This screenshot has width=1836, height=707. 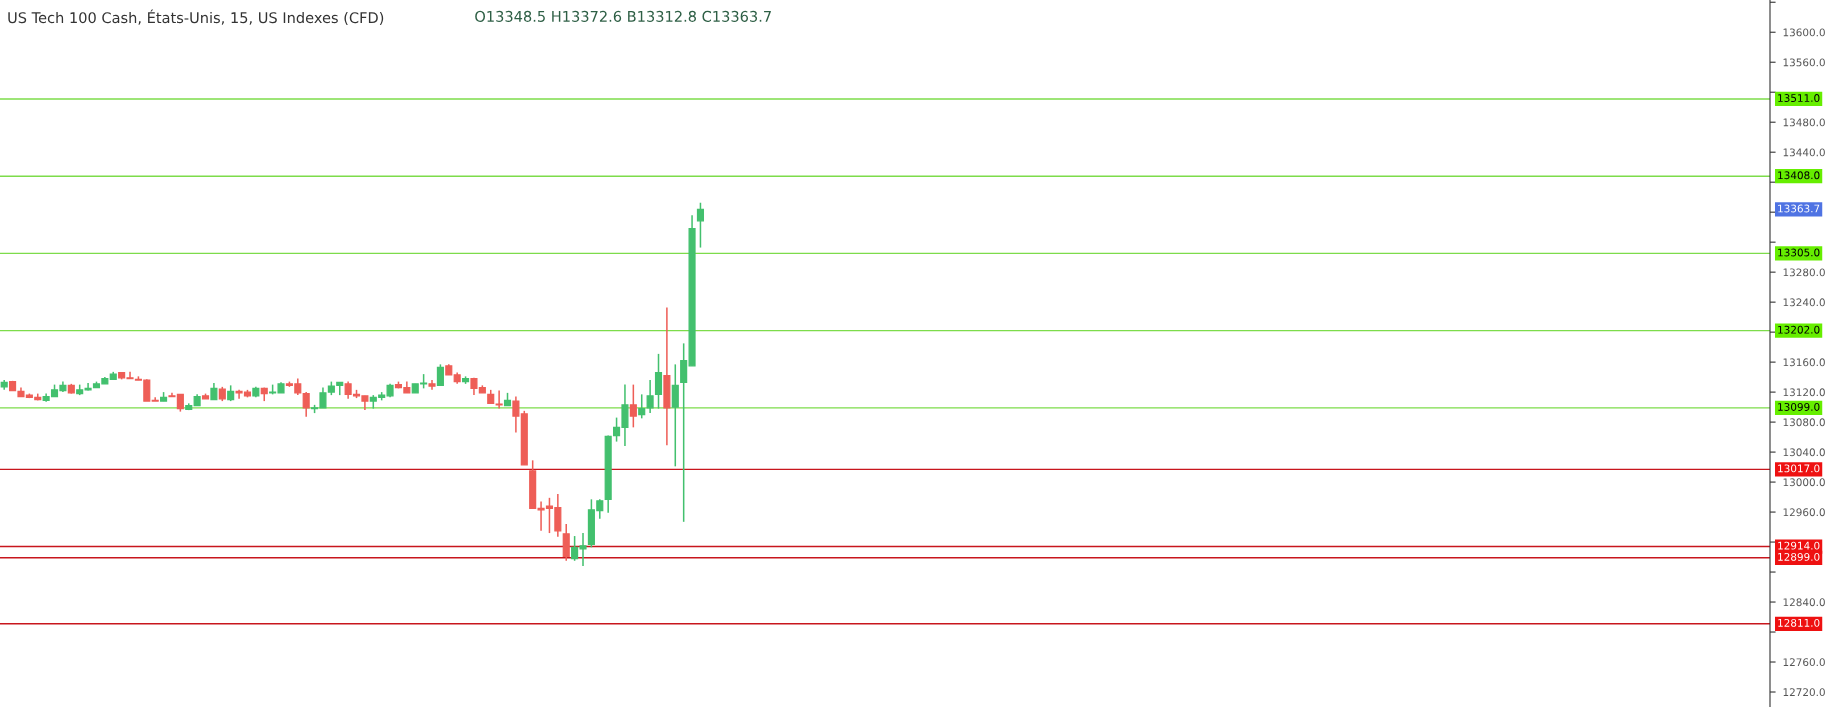 What do you see at coordinates (1799, 622) in the screenshot?
I see `ref-line-label: 12811.0` at bounding box center [1799, 622].